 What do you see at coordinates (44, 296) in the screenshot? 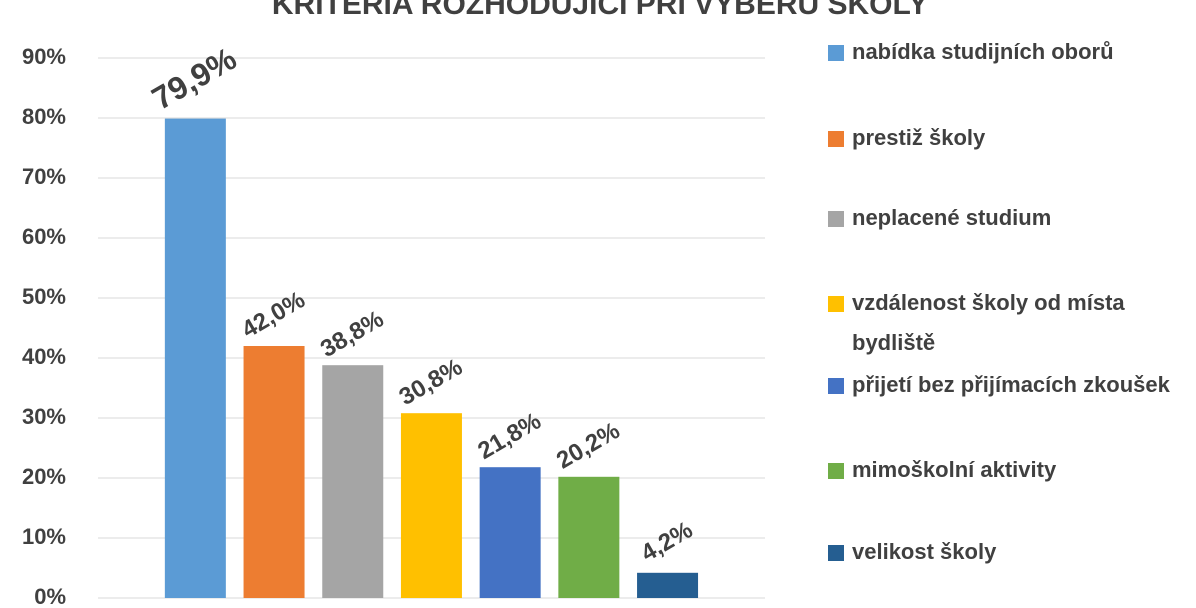
I see `y-tick-label: 50%` at bounding box center [44, 296].